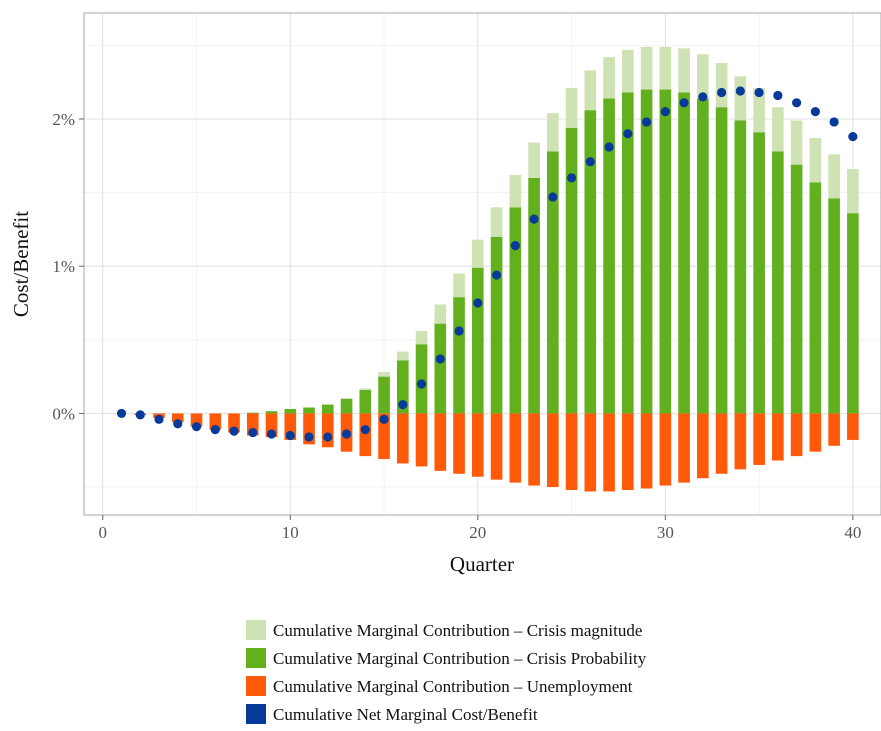 The width and height of the screenshot is (881, 731). I want to click on x-axis-title: Quarter, so click(482, 564).